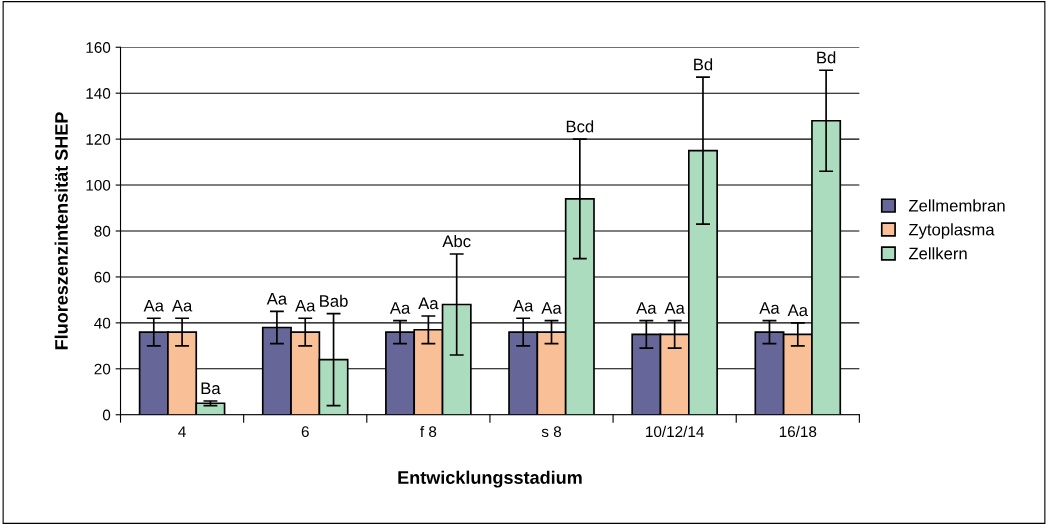  Describe the element at coordinates (102, 369) in the screenshot. I see `y-tick-label: 20` at that location.